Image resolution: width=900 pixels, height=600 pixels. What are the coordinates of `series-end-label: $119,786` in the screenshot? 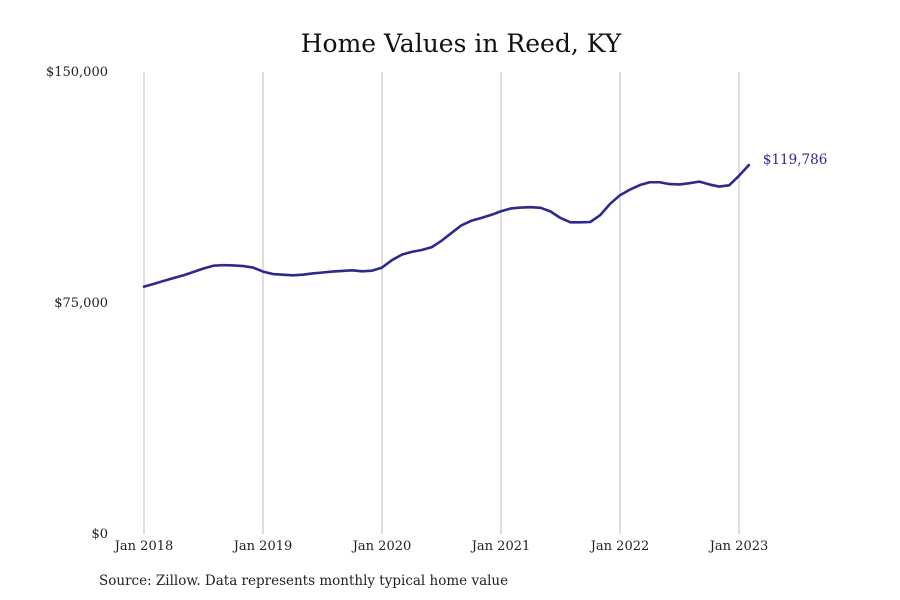 It's located at (795, 160).